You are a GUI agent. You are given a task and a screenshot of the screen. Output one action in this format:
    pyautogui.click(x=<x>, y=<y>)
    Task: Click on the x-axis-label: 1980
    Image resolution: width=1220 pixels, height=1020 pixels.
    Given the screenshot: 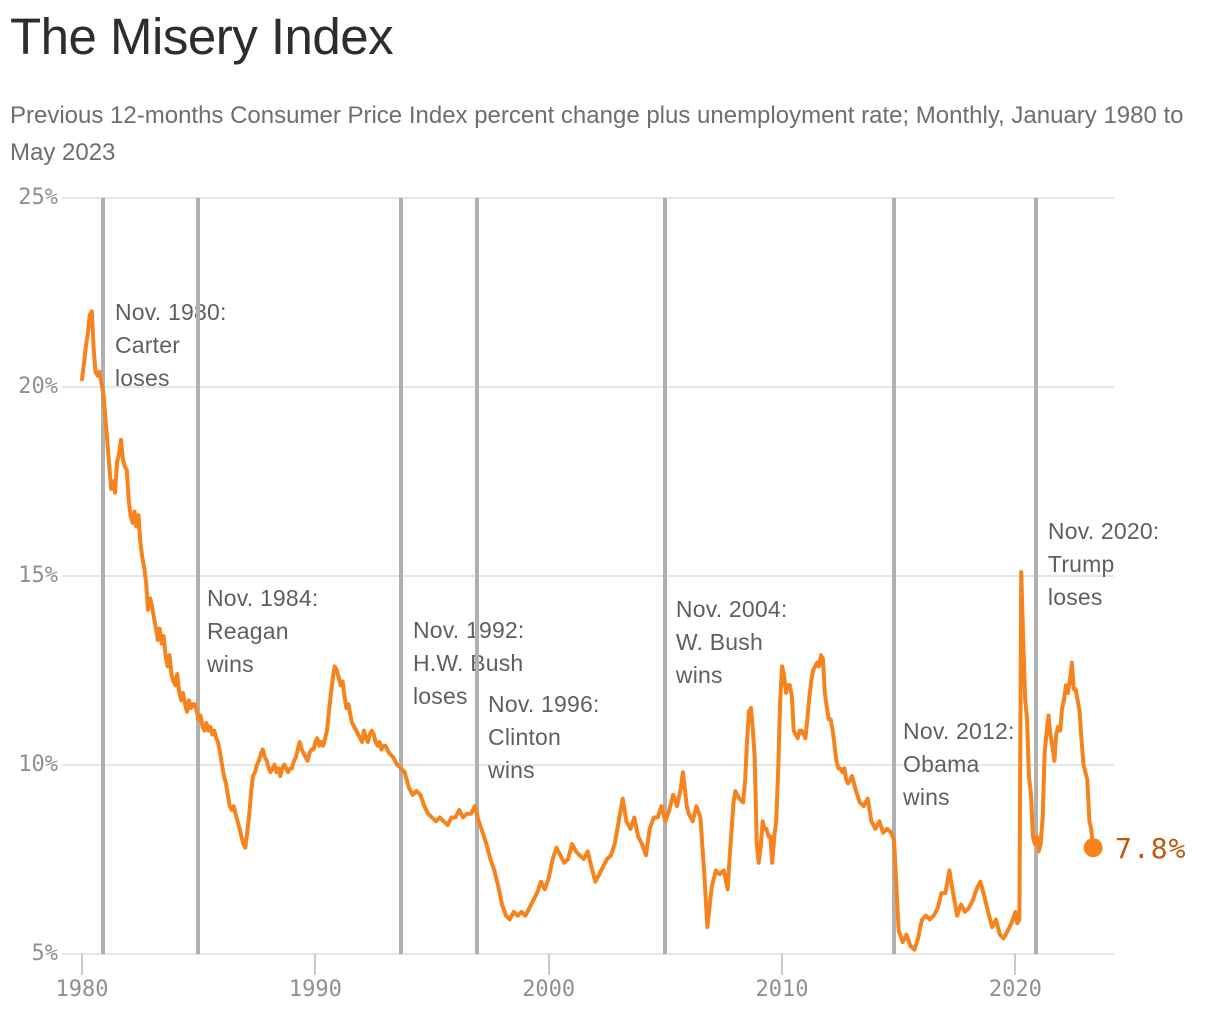 What is the action you would take?
    pyautogui.click(x=82, y=989)
    